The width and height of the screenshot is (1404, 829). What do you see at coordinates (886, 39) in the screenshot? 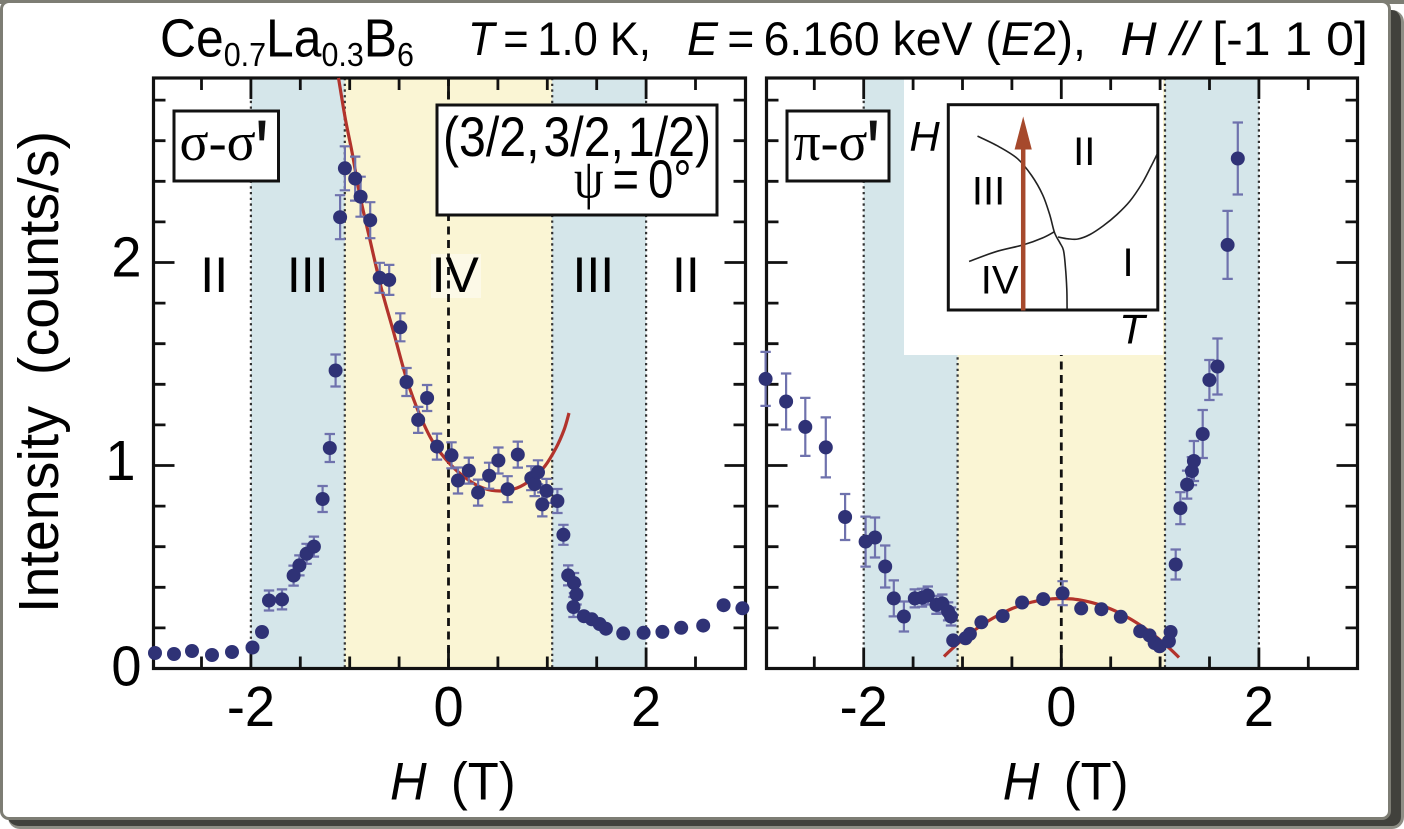
I see `svg-text: E = 6.160 keV (E2),` at bounding box center [886, 39].